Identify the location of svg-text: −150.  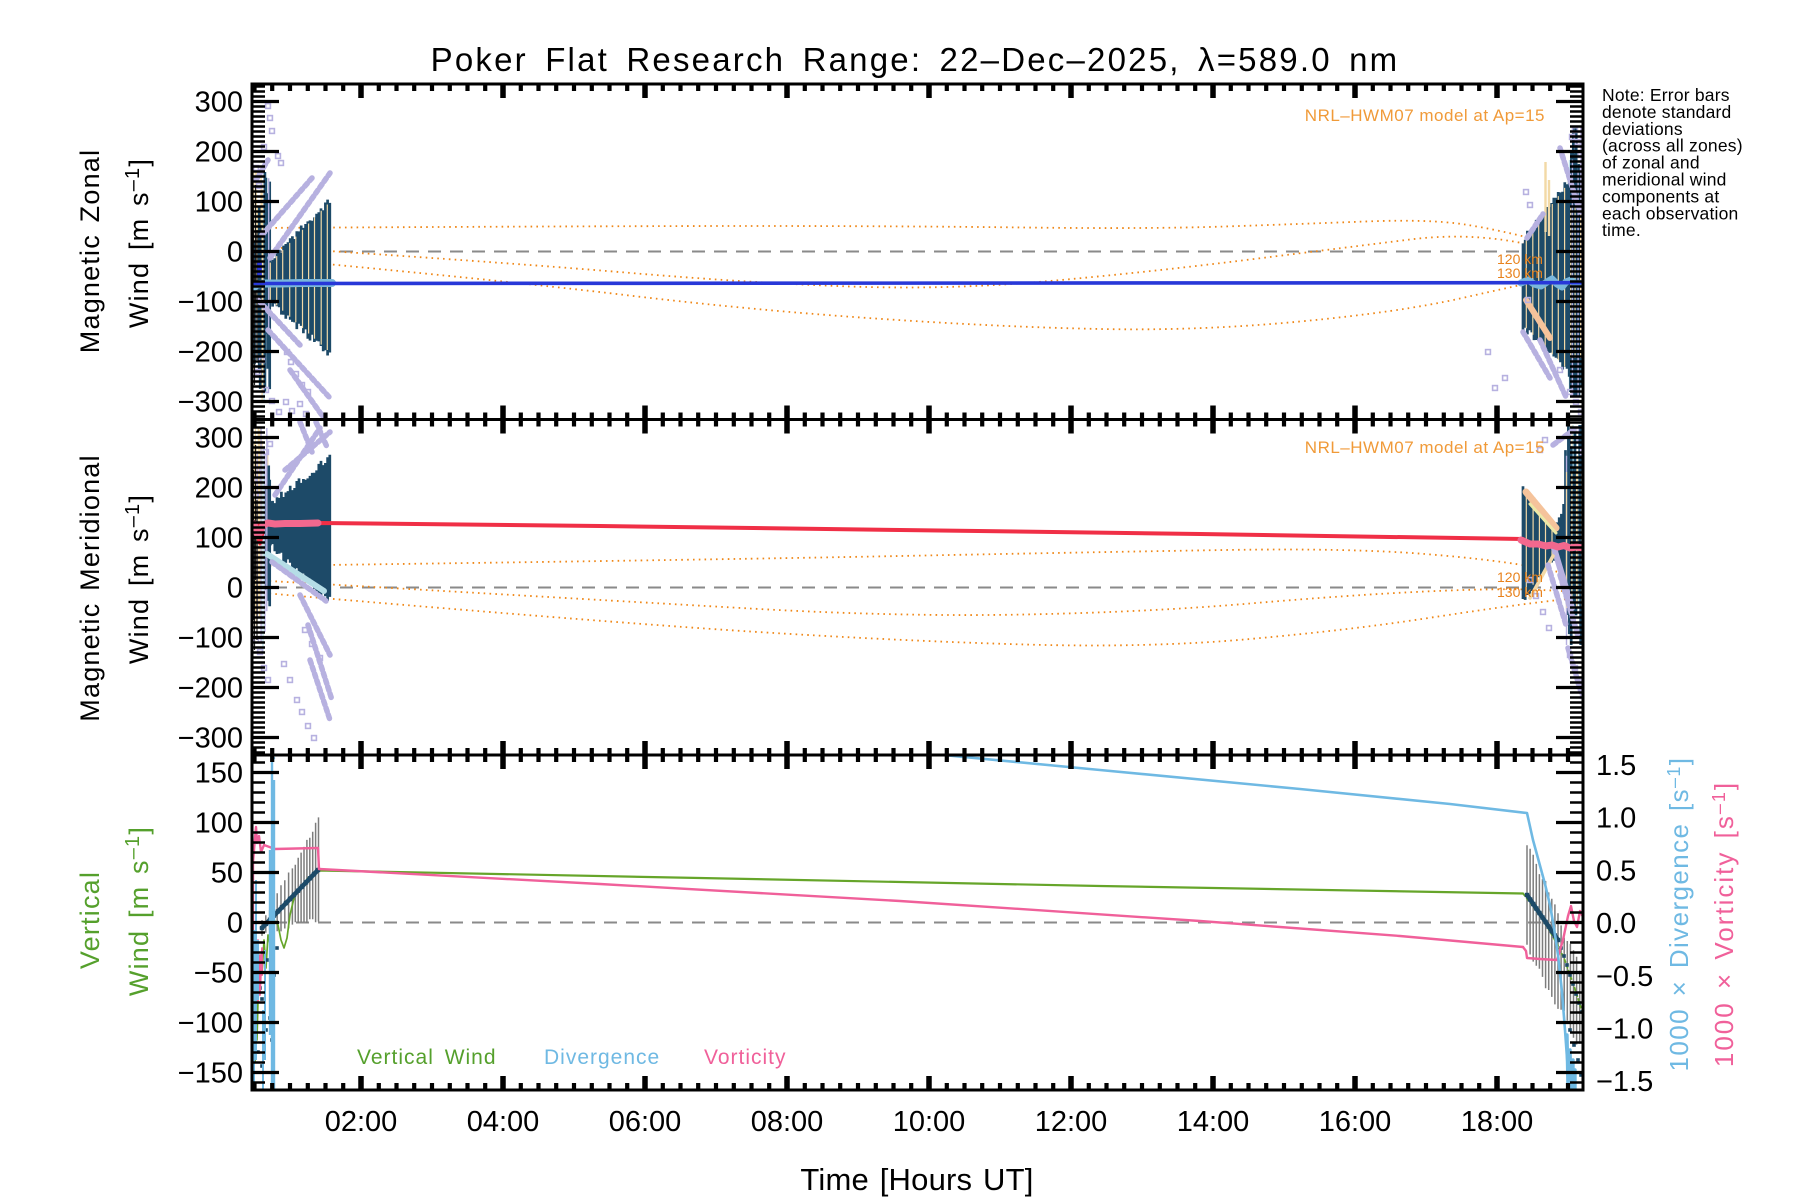
(210, 1074).